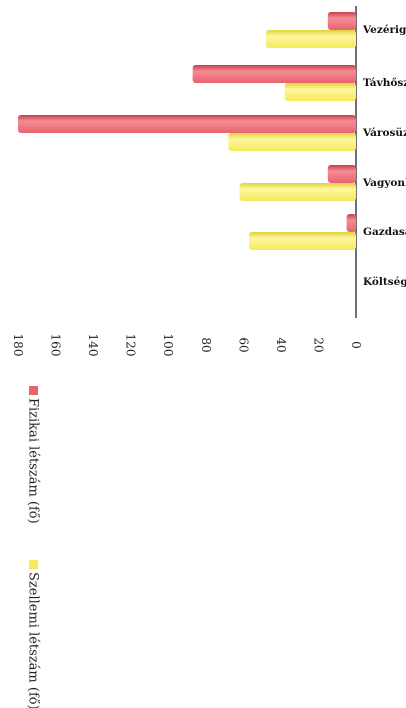  I want to click on legend-swatch-fizikai, so click(33, 390).